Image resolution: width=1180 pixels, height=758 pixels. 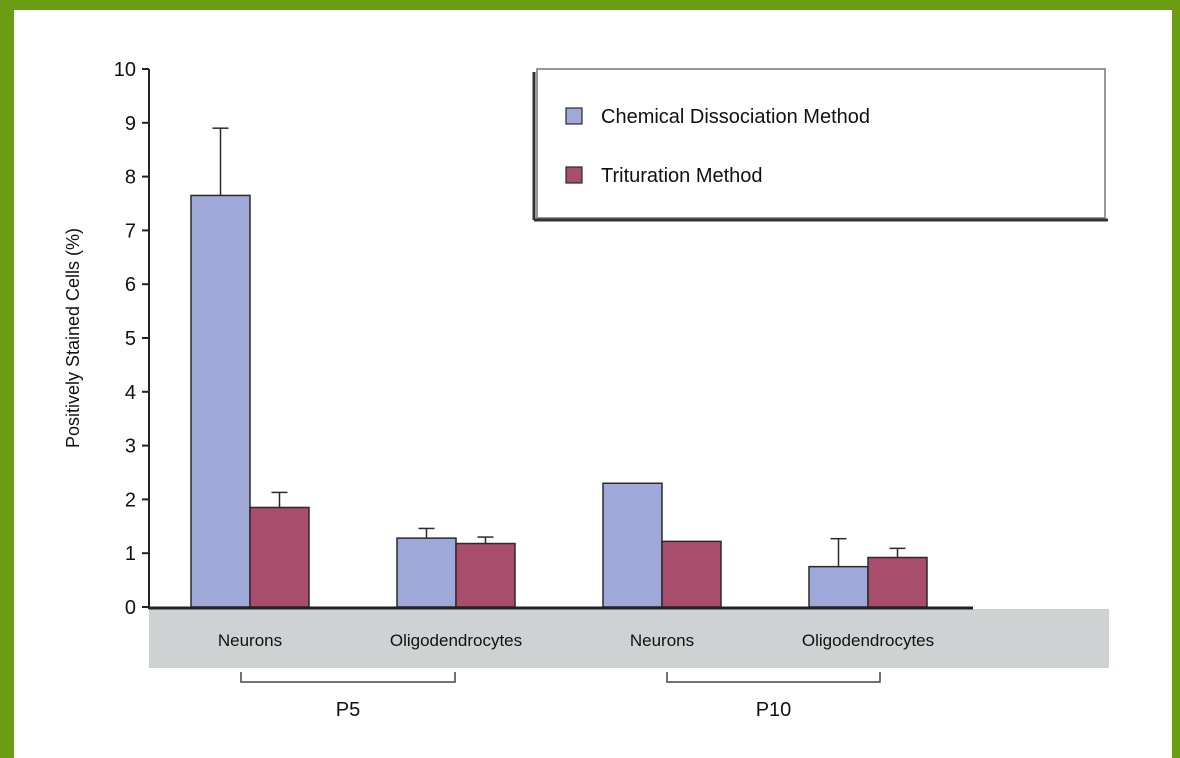 What do you see at coordinates (629, 638) in the screenshot?
I see `category-band` at bounding box center [629, 638].